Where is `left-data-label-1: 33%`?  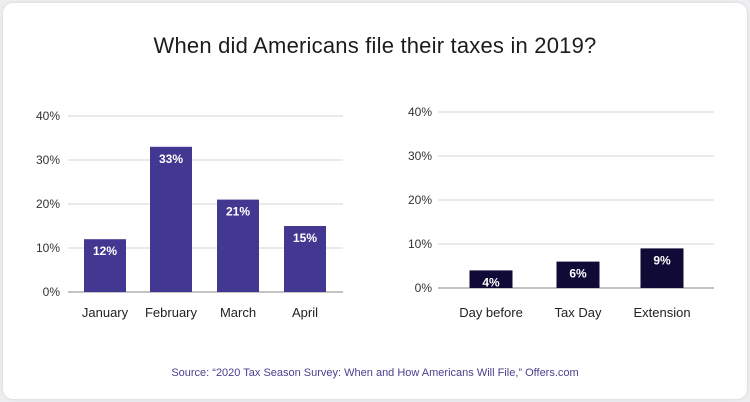
left-data-label-1: 33% is located at coordinates (171, 159).